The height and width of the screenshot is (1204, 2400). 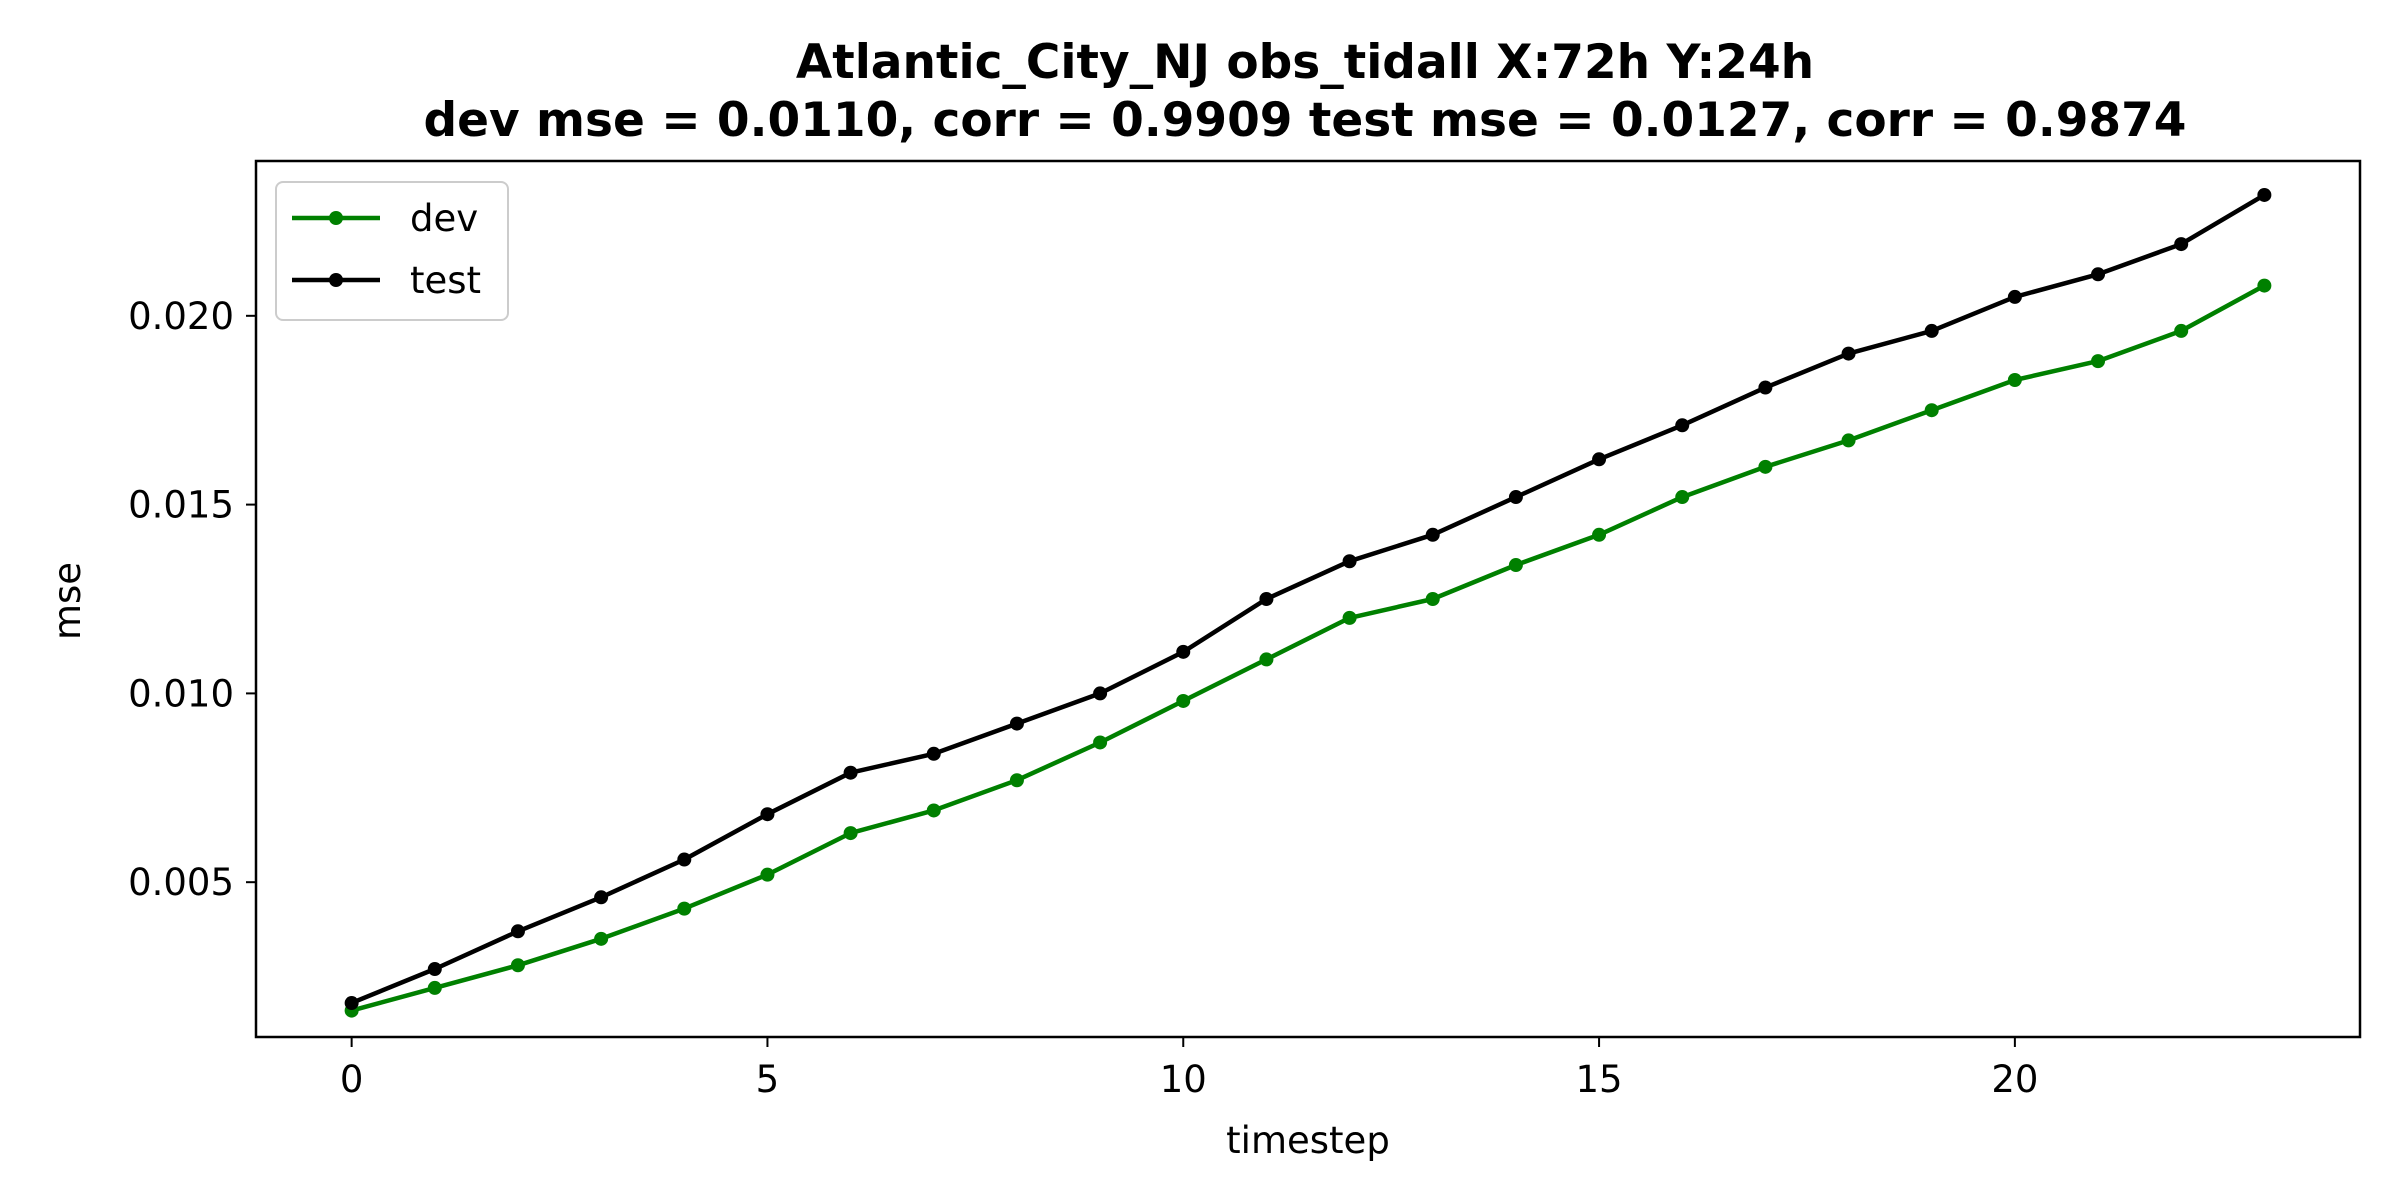 What do you see at coordinates (181, 693) in the screenshot?
I see `y-tick-label: 0.010` at bounding box center [181, 693].